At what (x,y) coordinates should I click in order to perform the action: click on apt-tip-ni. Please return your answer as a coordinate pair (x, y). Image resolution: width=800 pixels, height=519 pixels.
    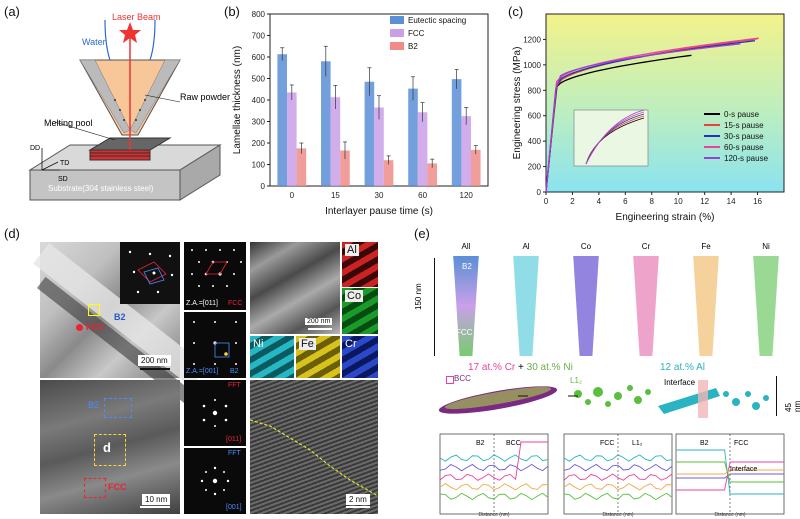
    Looking at the image, I should click on (766, 306).